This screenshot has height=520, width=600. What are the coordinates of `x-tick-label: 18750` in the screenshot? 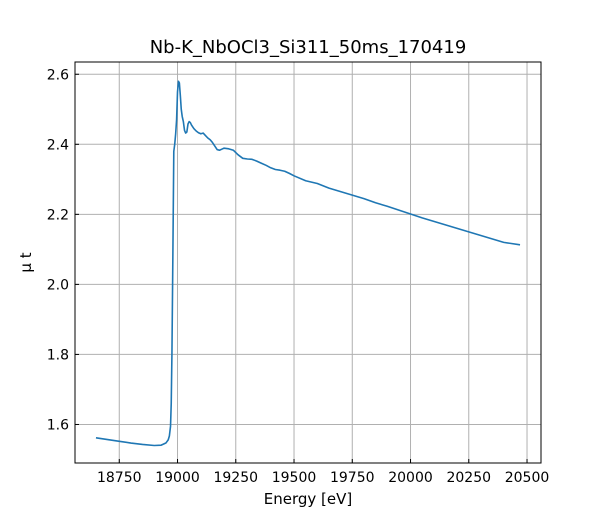 It's located at (119, 478).